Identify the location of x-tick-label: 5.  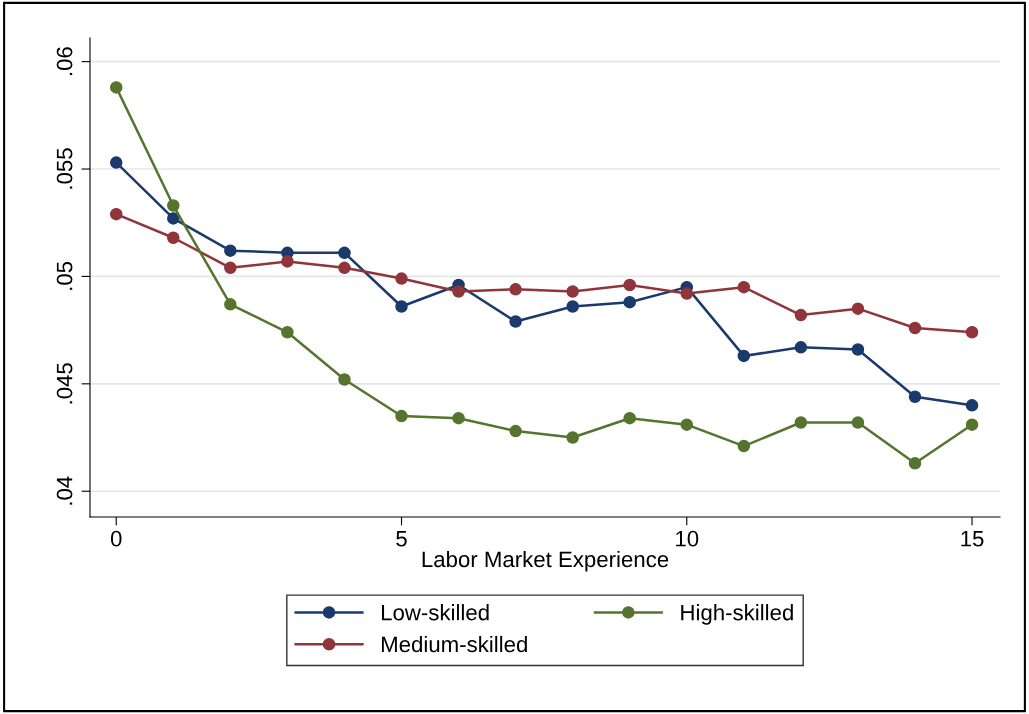
(401, 539).